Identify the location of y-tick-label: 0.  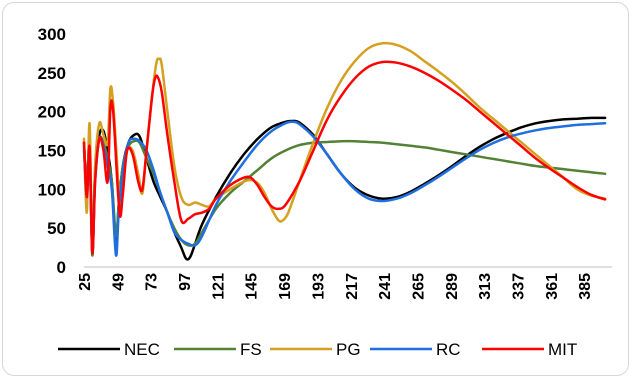
(61, 267).